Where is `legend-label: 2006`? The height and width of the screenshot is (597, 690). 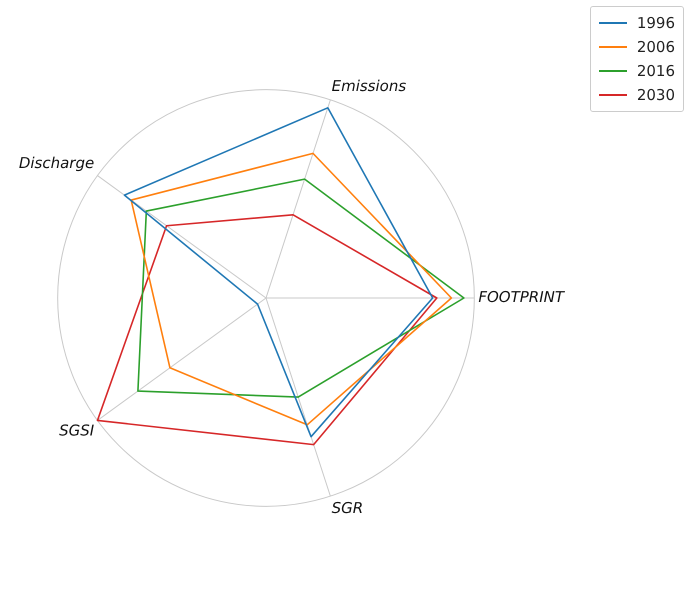
legend-label: 2006 is located at coordinates (655, 47).